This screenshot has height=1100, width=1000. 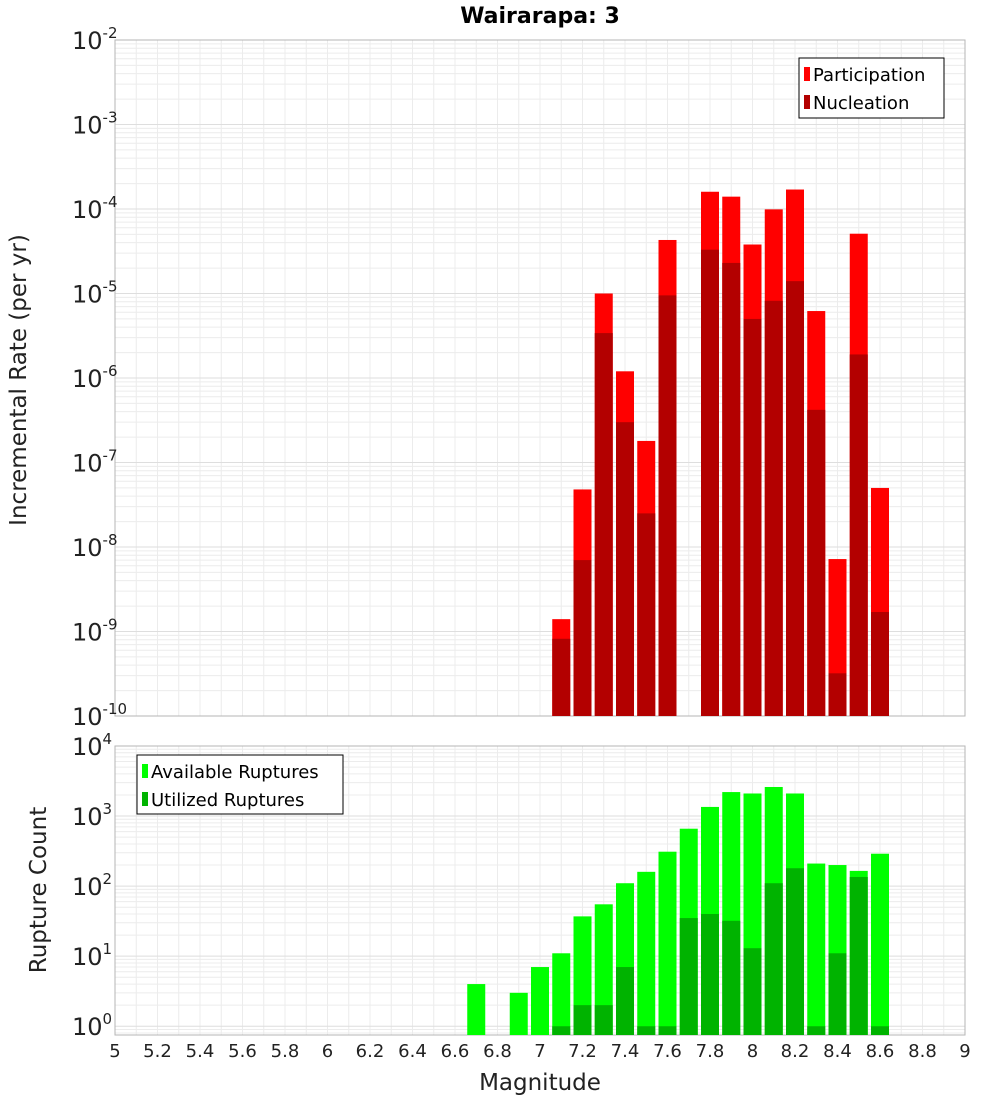 I want to click on x-tick-label: 8.2, so click(x=795, y=1051).